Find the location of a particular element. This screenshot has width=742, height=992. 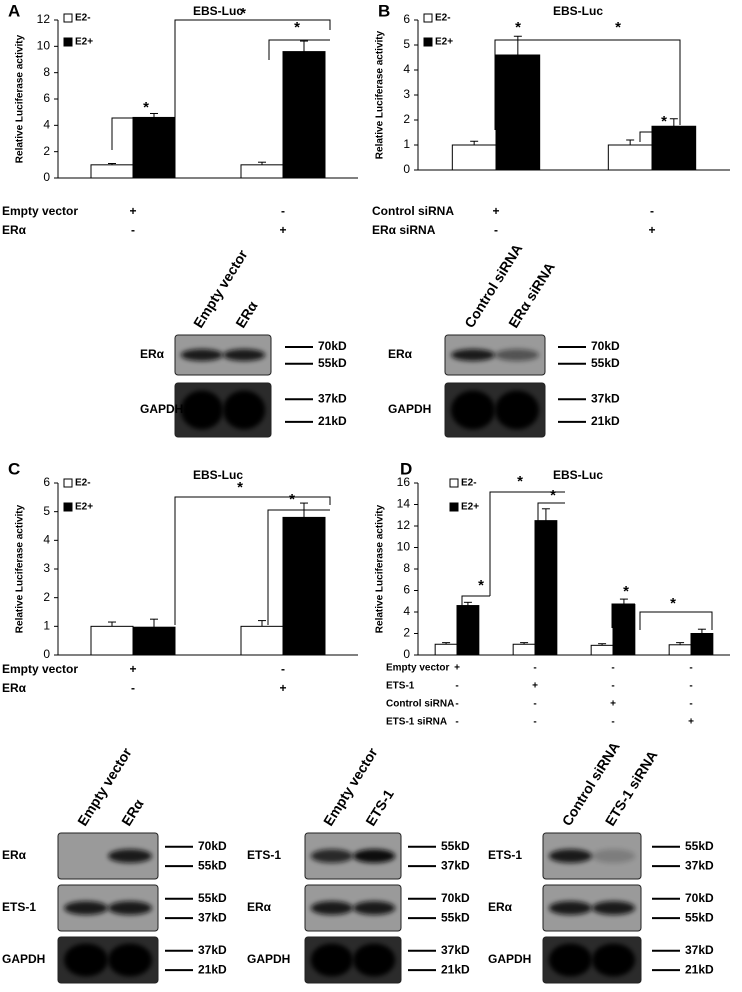

condition-label: ETS-1 is located at coordinates (400, 686).